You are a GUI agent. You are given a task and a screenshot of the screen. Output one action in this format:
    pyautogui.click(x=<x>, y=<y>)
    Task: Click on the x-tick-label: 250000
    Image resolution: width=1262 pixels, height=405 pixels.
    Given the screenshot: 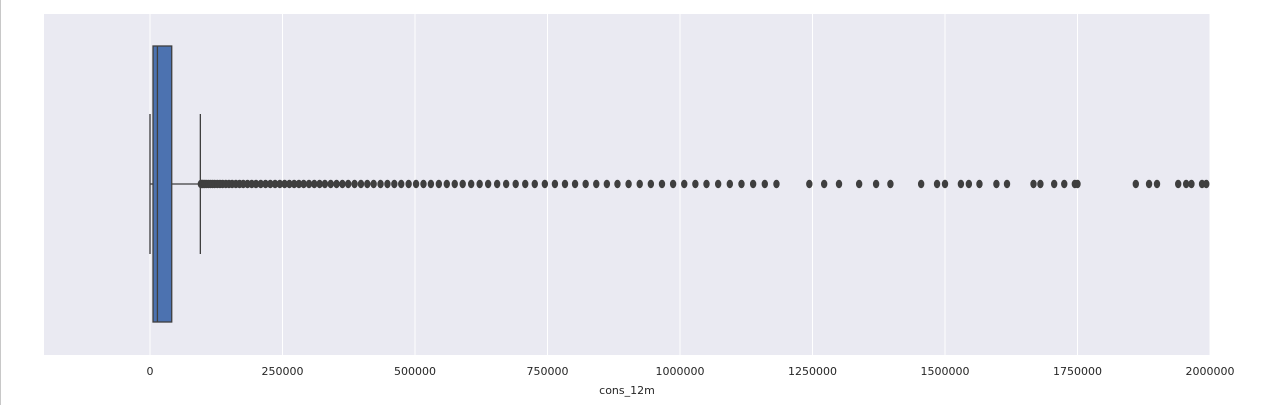 What is the action you would take?
    pyautogui.click(x=283, y=371)
    